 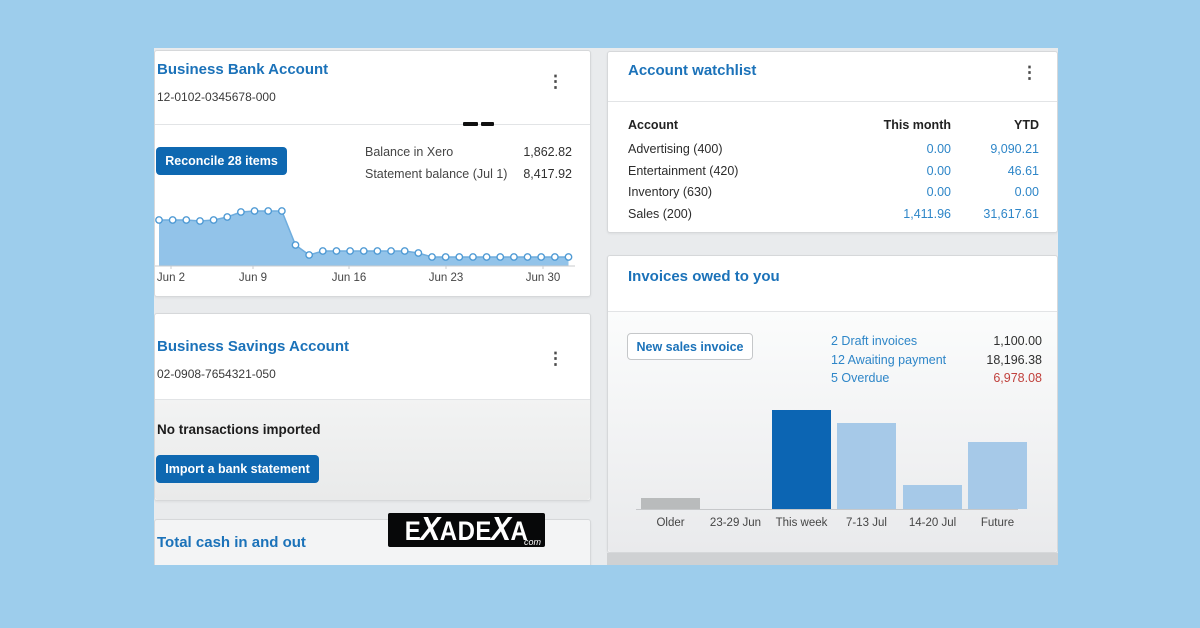 I want to click on savings-account-title: Business Savings Account, so click(x=253, y=346).